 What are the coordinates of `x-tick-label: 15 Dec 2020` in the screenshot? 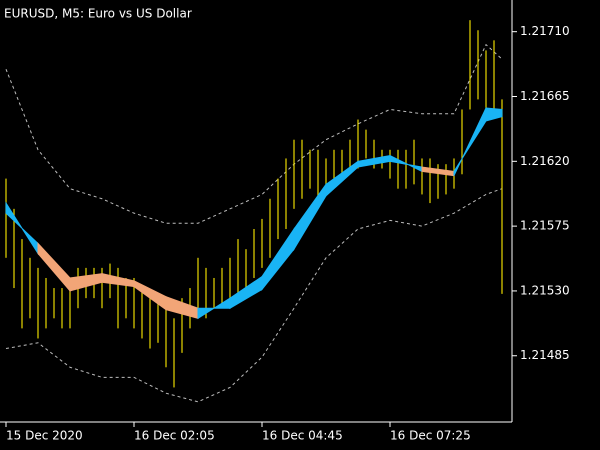 It's located at (44, 436).